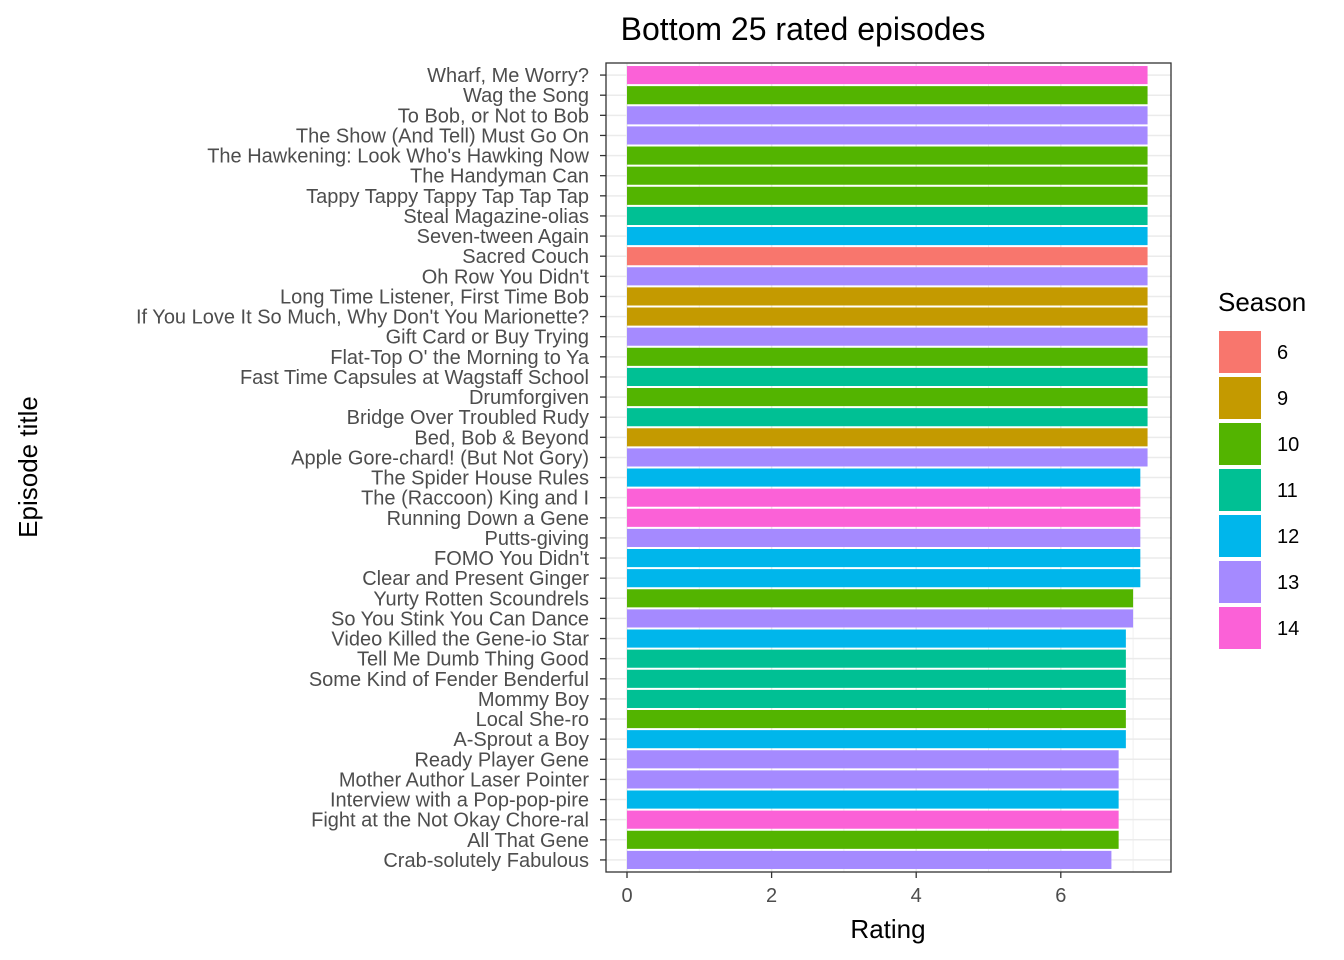 The image size is (1344, 960). I want to click on y-tick-label: Interview with a Pop-pop-pire, so click(459, 801).